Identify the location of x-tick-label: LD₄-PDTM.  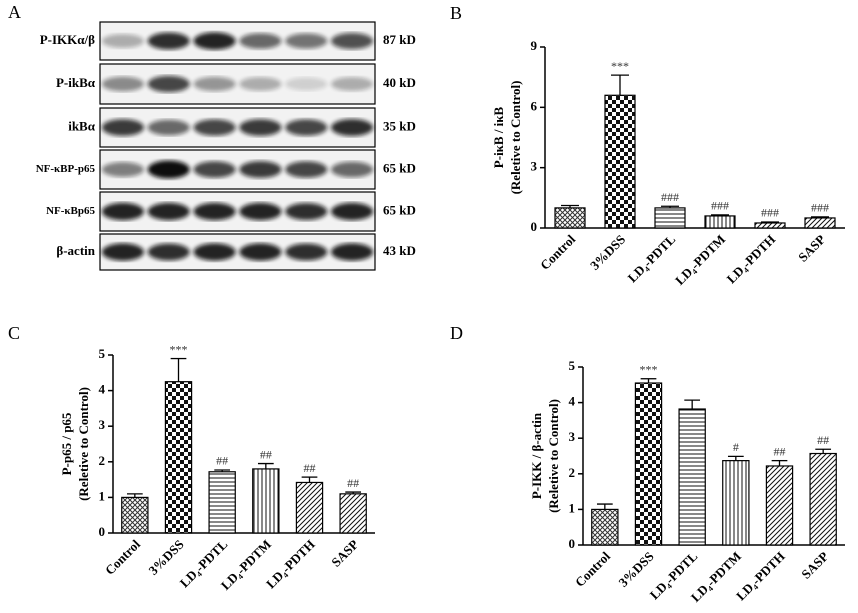
(700, 260).